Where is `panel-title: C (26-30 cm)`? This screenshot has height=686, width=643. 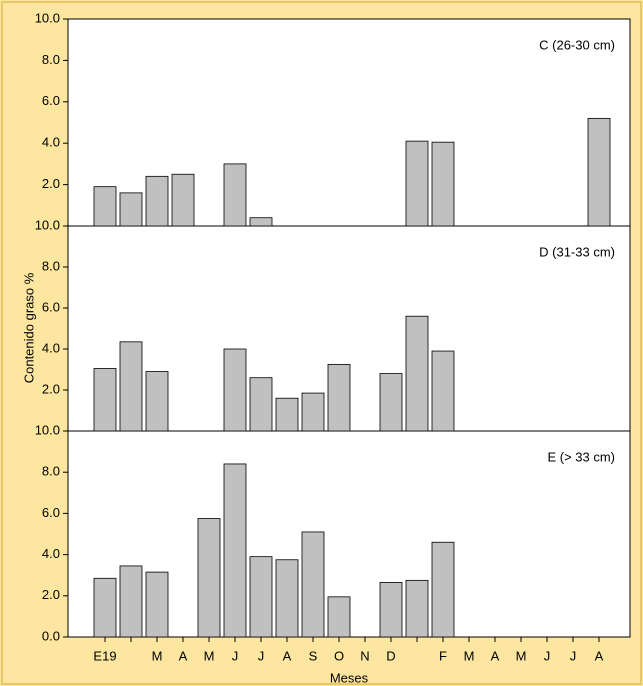 panel-title: C (26-30 cm) is located at coordinates (577, 44).